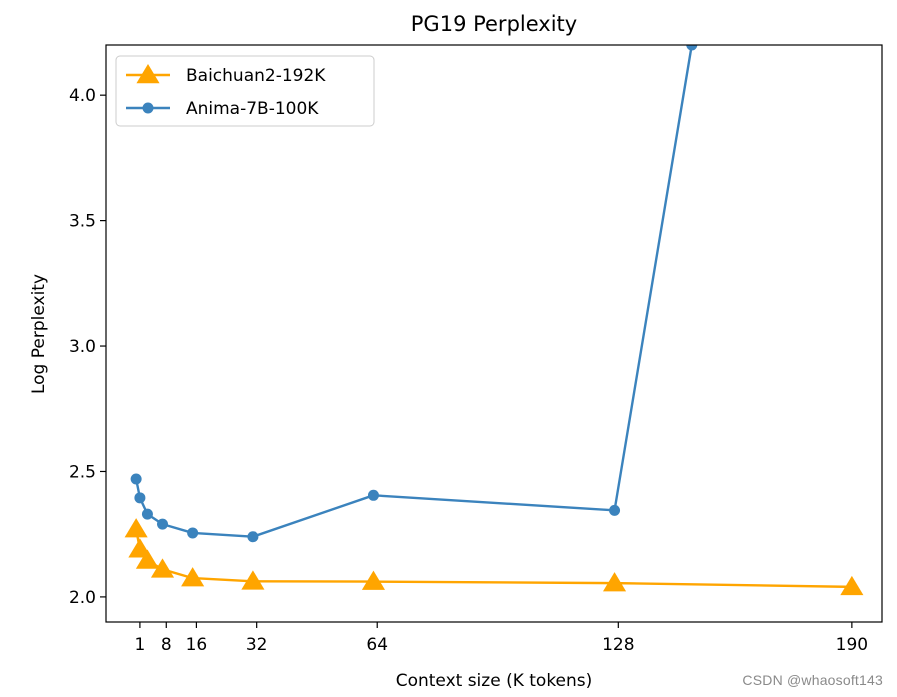  Describe the element at coordinates (39, 334) in the screenshot. I see `y-axis-label: Log Perplexity` at that location.